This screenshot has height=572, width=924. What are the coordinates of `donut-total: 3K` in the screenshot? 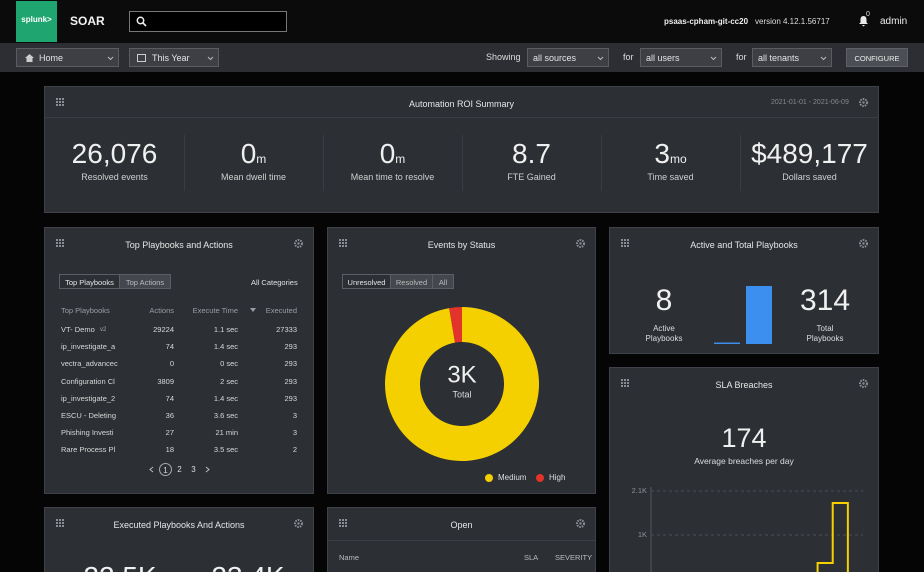 It's located at (461, 374).